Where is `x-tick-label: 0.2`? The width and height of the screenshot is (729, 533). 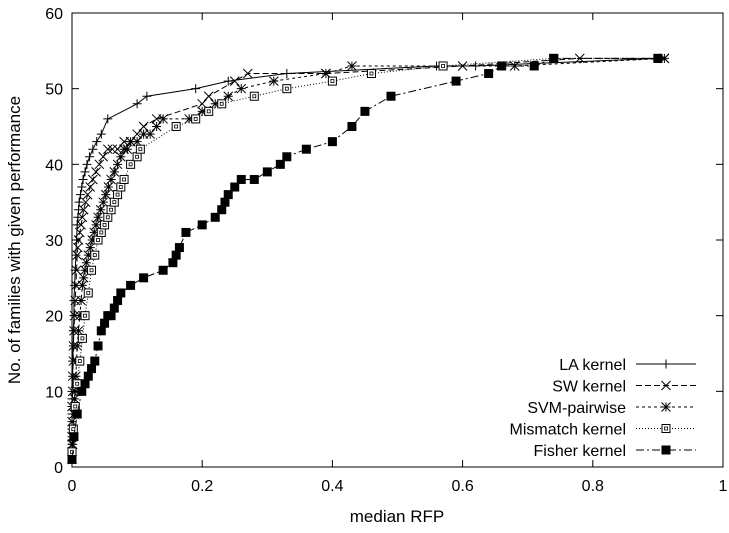 x-tick-label: 0.2 is located at coordinates (202, 486).